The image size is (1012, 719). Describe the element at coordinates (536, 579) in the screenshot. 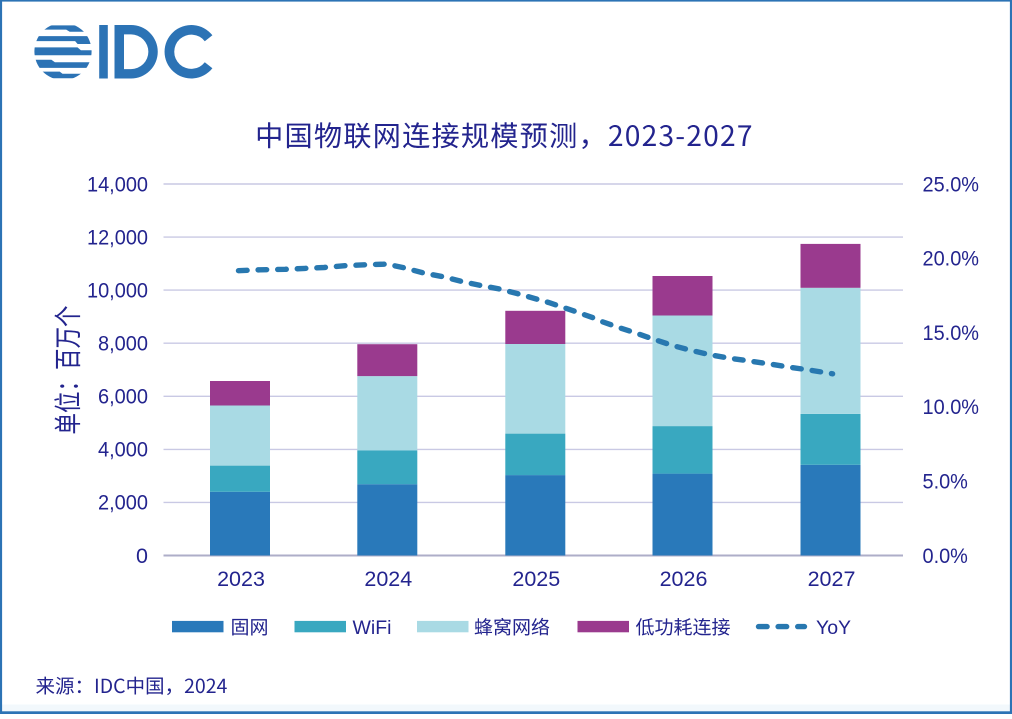

I see `svg-text: 2025` at that location.